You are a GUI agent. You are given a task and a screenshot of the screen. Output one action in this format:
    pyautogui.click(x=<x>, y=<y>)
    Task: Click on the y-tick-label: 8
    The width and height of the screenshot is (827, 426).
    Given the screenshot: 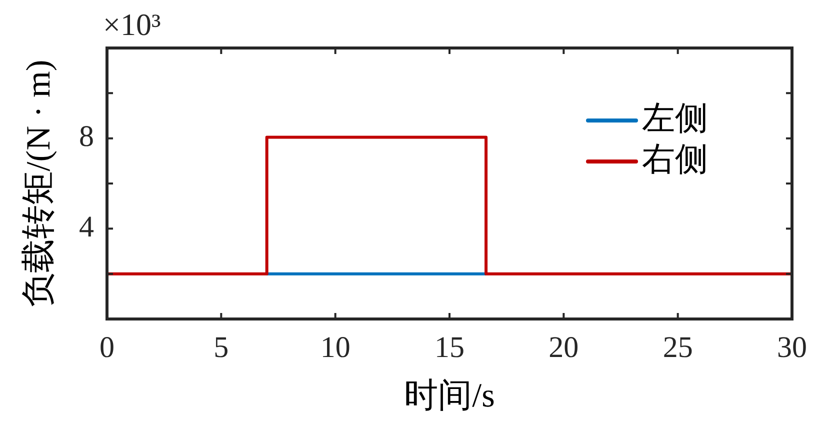 What is the action you would take?
    pyautogui.click(x=86, y=137)
    